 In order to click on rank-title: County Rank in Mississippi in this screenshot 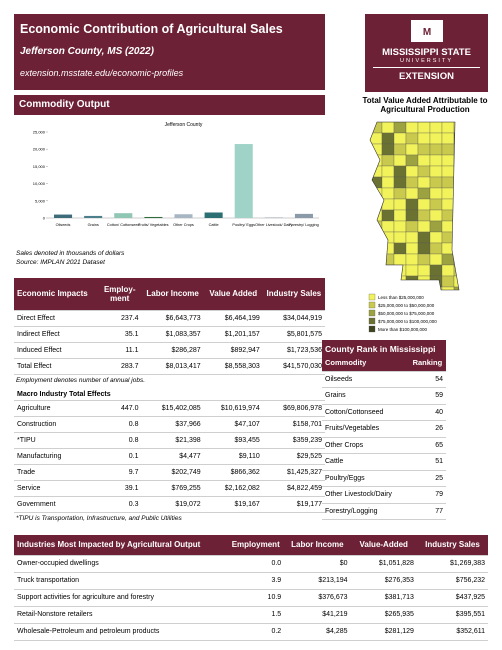, I will do `click(384, 347)`.